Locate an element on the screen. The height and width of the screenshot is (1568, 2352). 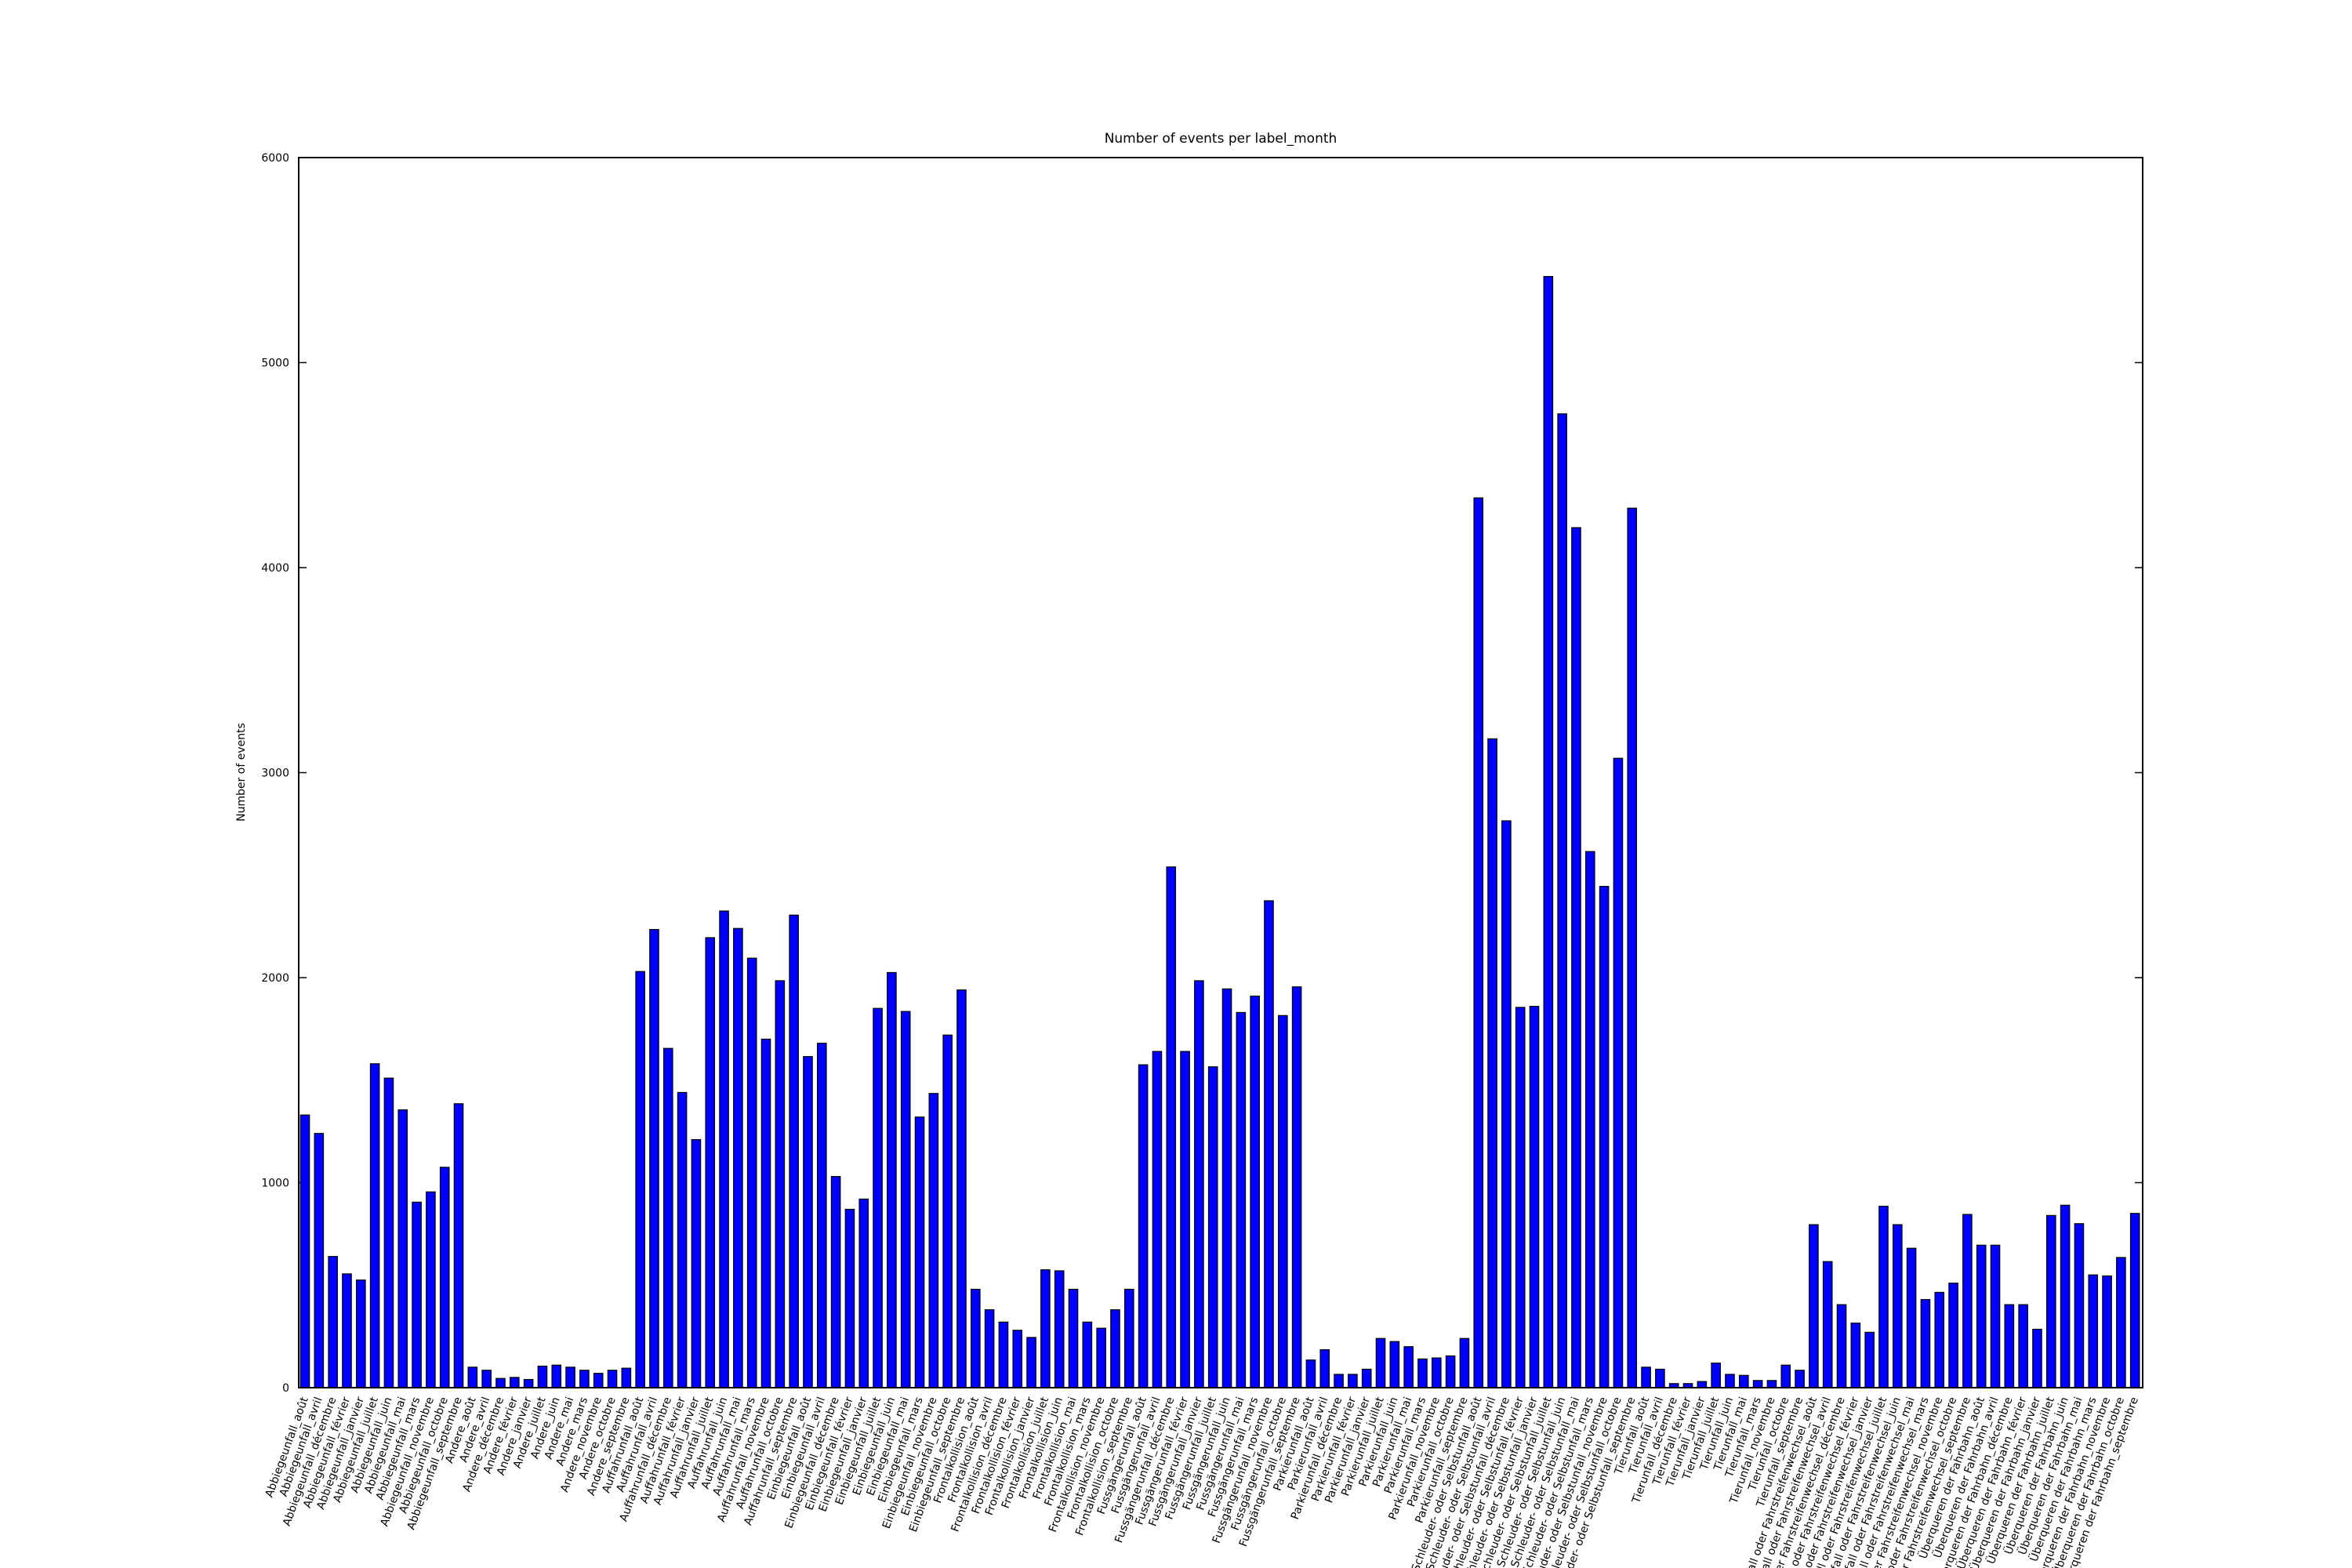
y-tick-label: 3000 is located at coordinates (275, 774).